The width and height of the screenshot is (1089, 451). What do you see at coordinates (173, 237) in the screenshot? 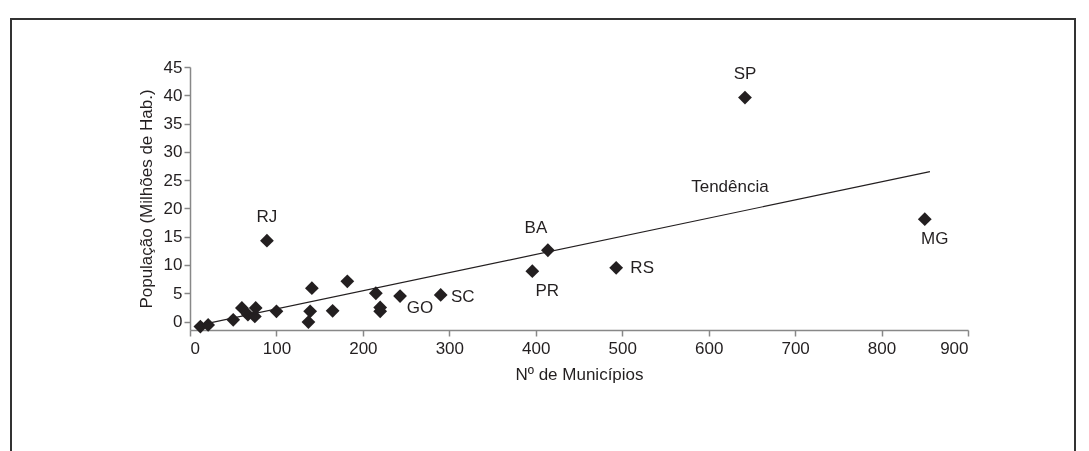
I see `y-tick-label: 15` at bounding box center [173, 237].